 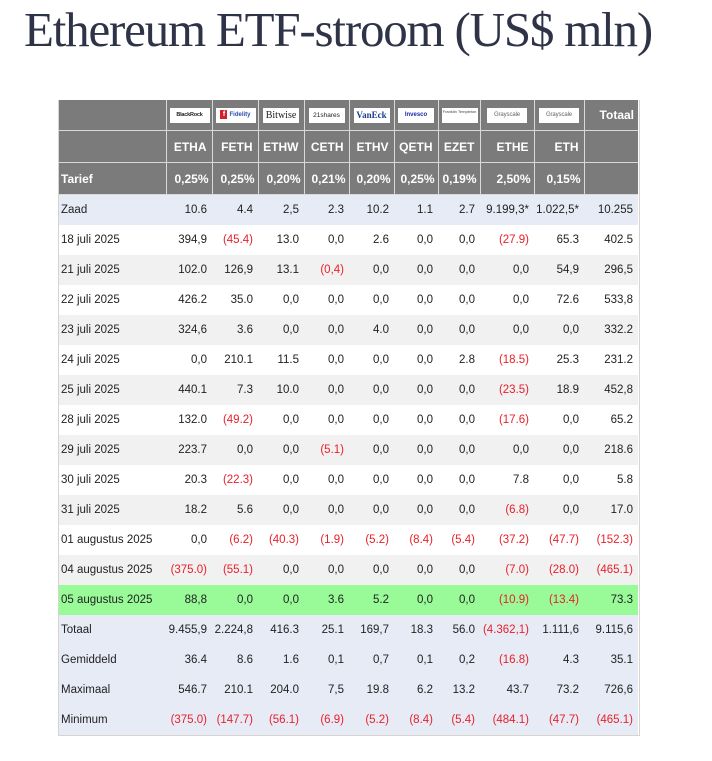 I want to click on issuer-logo-cell: f Fidelity, so click(x=235, y=115).